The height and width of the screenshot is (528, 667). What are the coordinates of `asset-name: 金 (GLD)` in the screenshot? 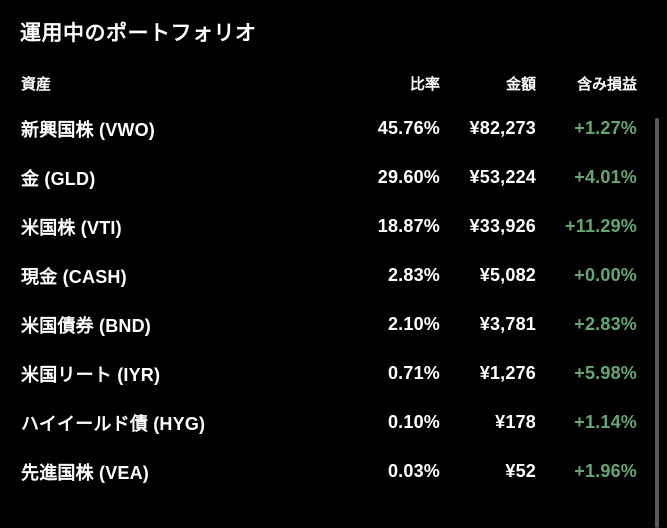 It's located at (58, 178).